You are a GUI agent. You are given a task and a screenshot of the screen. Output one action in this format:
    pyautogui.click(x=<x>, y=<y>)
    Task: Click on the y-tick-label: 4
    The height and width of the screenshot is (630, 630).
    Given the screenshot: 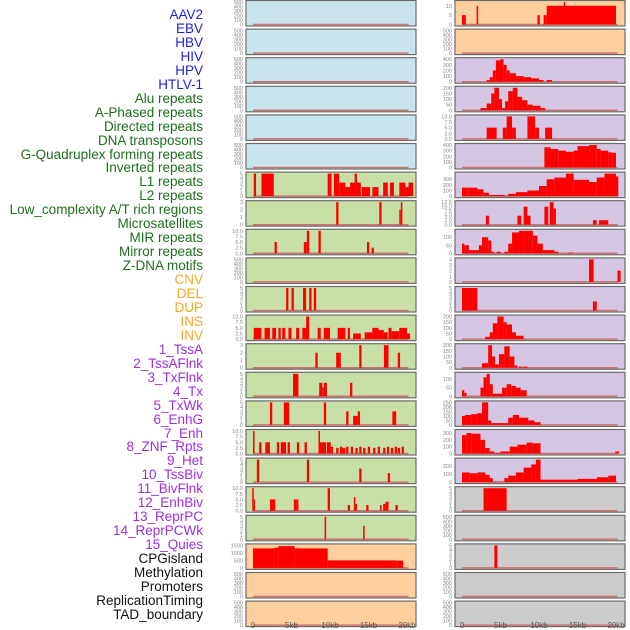 What is the action you would take?
    pyautogui.click(x=241, y=379)
    